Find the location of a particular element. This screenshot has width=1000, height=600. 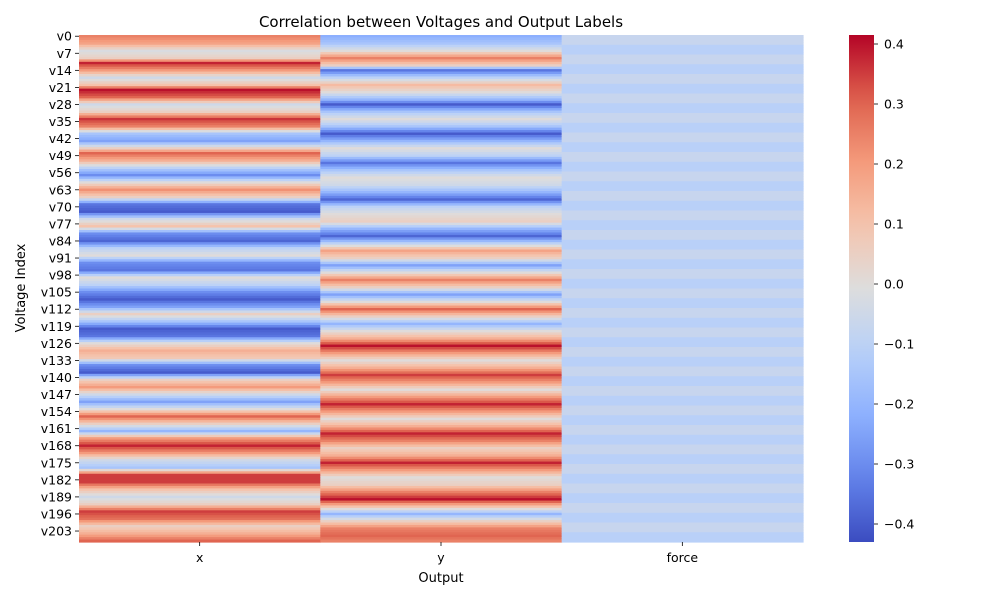

y-tick-label: v0 is located at coordinates (64, 36).